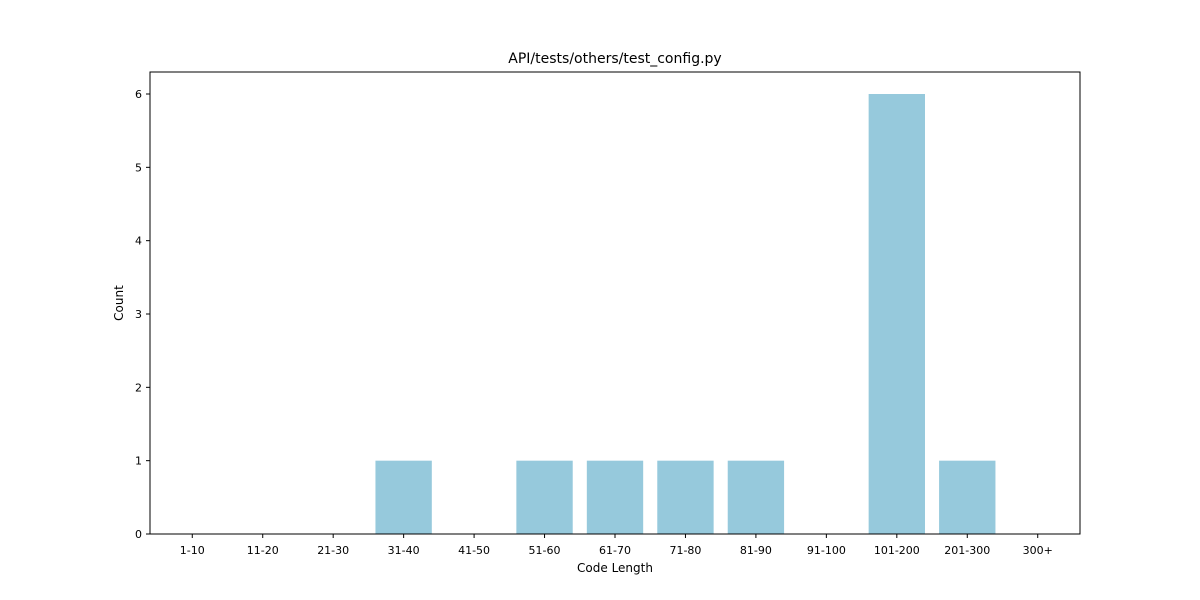 The width and height of the screenshot is (1200, 600). What do you see at coordinates (192, 550) in the screenshot?
I see `x-tick-label: 1-10` at bounding box center [192, 550].